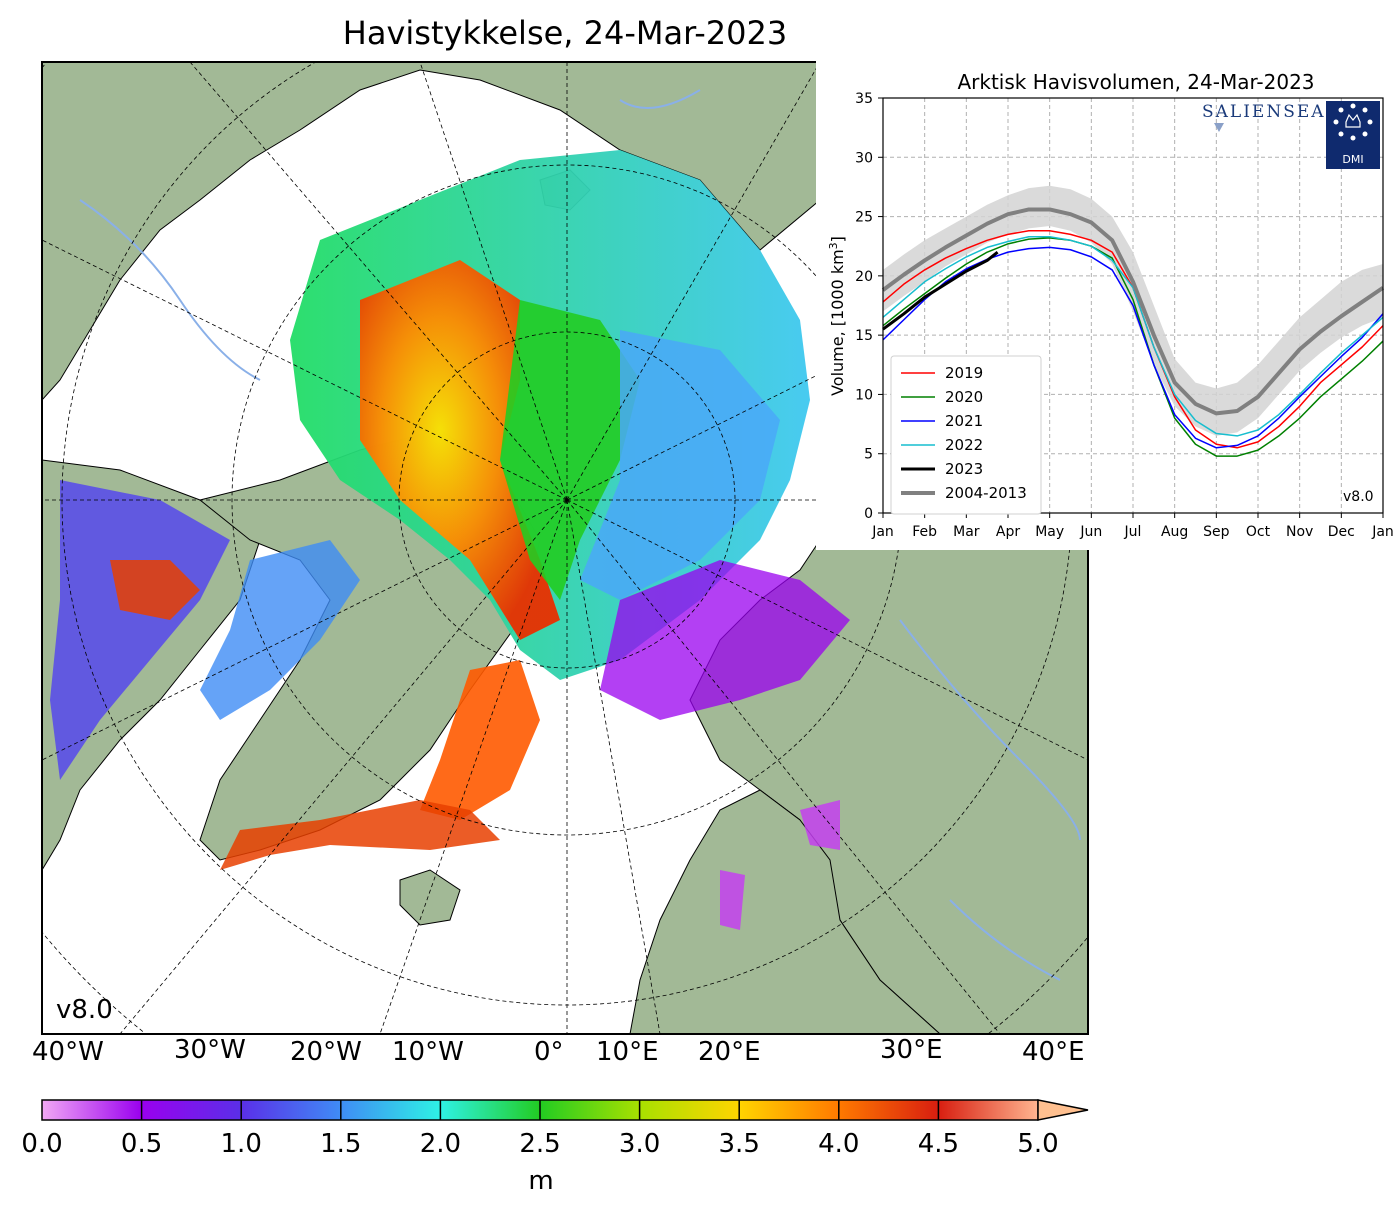 This screenshot has height=1213, width=1400. Describe the element at coordinates (1133, 532) in the screenshot. I see `x-tick-label: Jul` at that location.